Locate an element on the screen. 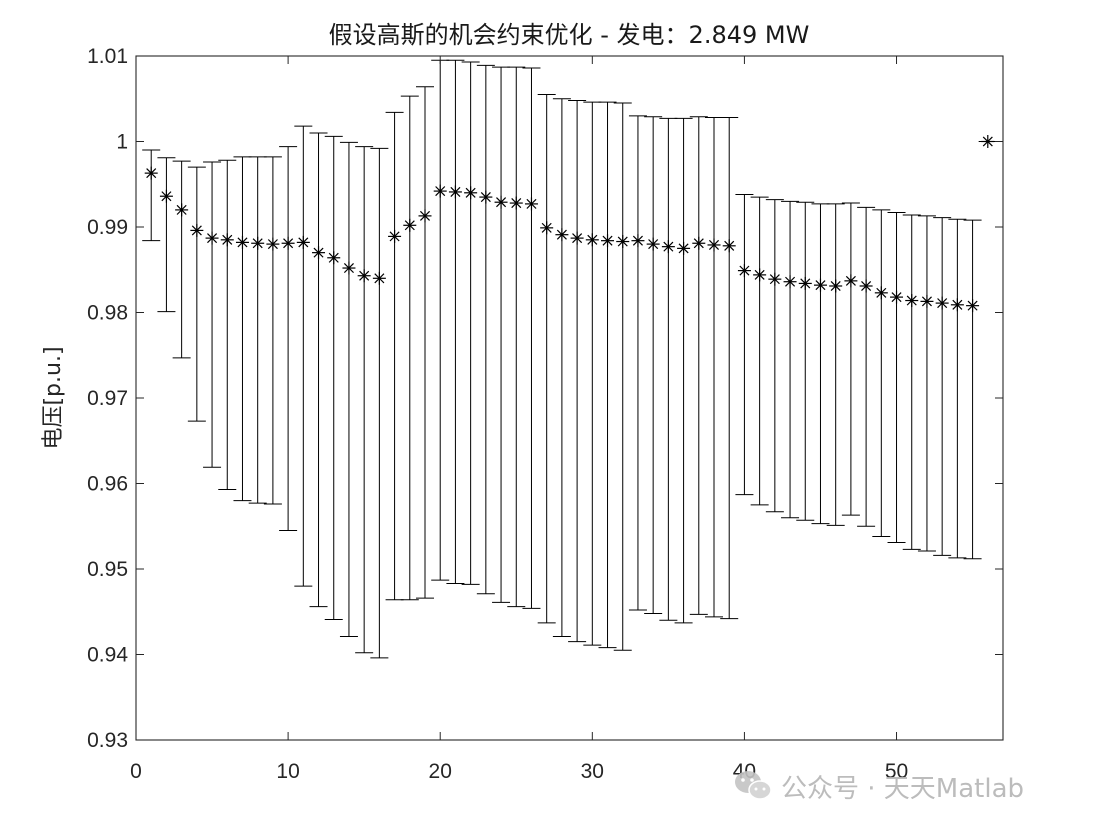  y-tick-label: 0.93 is located at coordinates (107, 740).